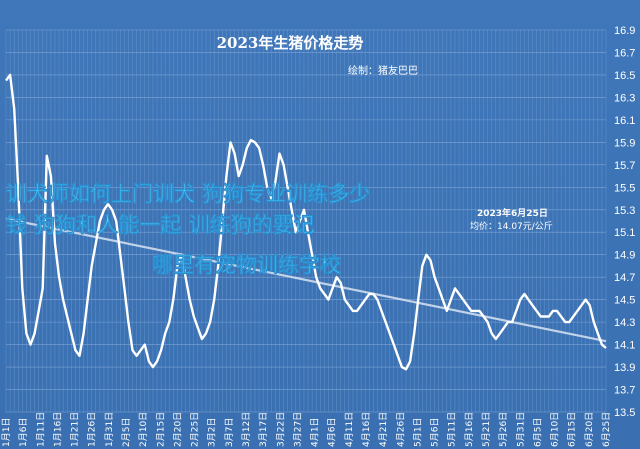 The height and width of the screenshot is (449, 640). I want to click on y-tick-label: 16.5, so click(624, 76).